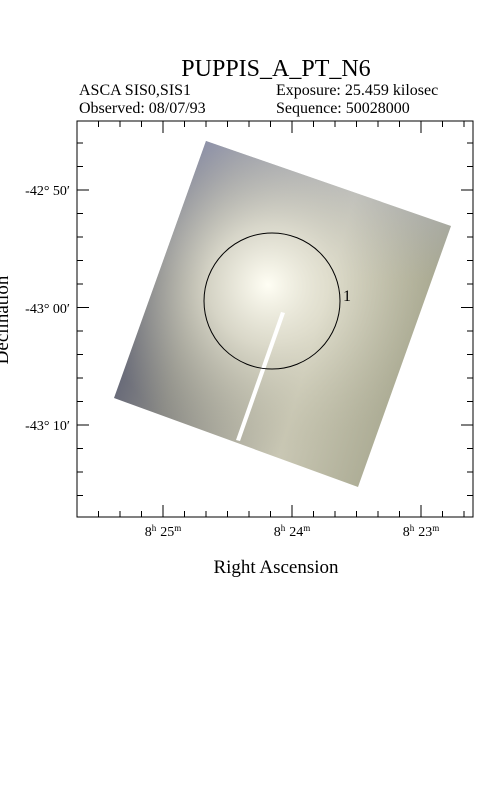 Image resolution: width=486 pixels, height=792 pixels. Describe the element at coordinates (276, 567) in the screenshot. I see `x-axis-label: Right Ascension` at that location.